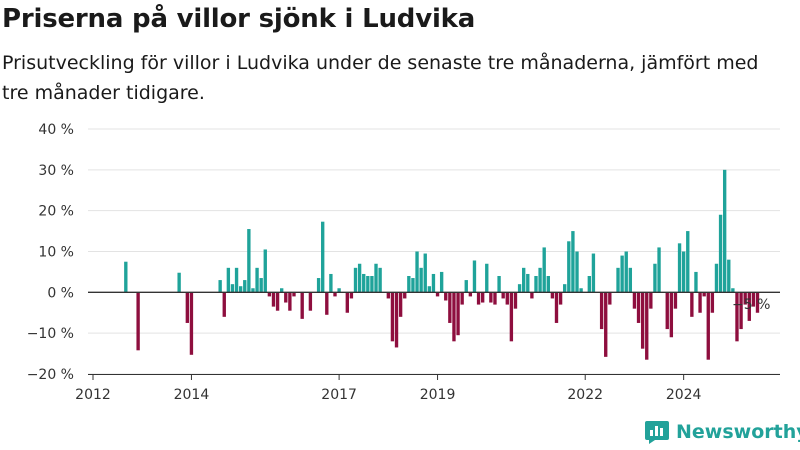 The width and height of the screenshot is (800, 450). I want to click on y-tick-label: −20 %, so click(50, 375).